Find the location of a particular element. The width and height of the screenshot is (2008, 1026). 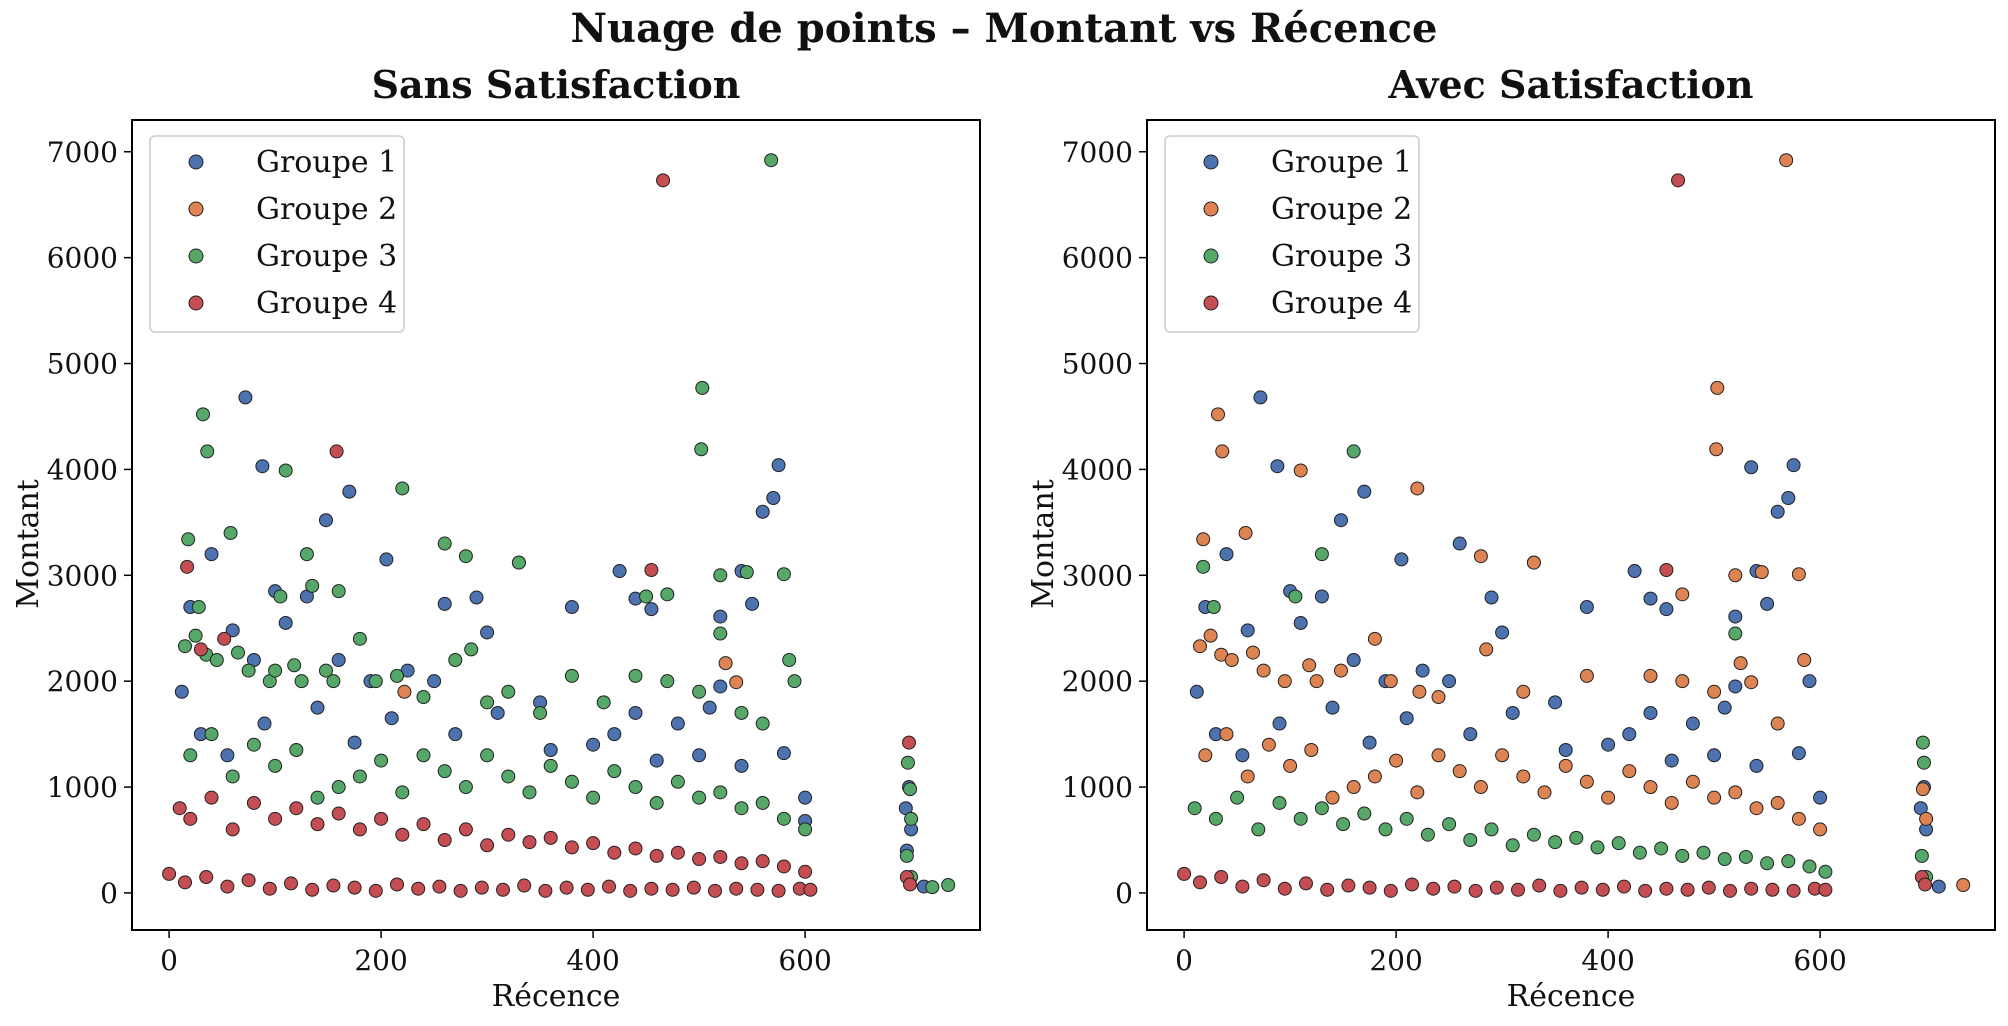

legend-box is located at coordinates (1292, 234).